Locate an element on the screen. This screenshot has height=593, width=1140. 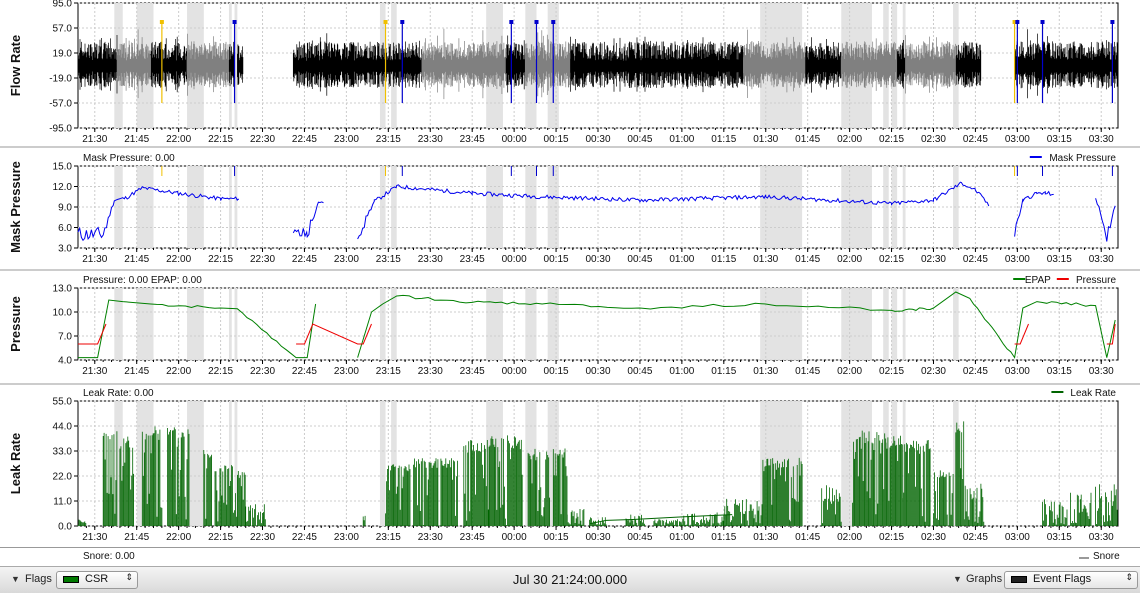
flags-select: CSR ⇕ is located at coordinates (97, 580).